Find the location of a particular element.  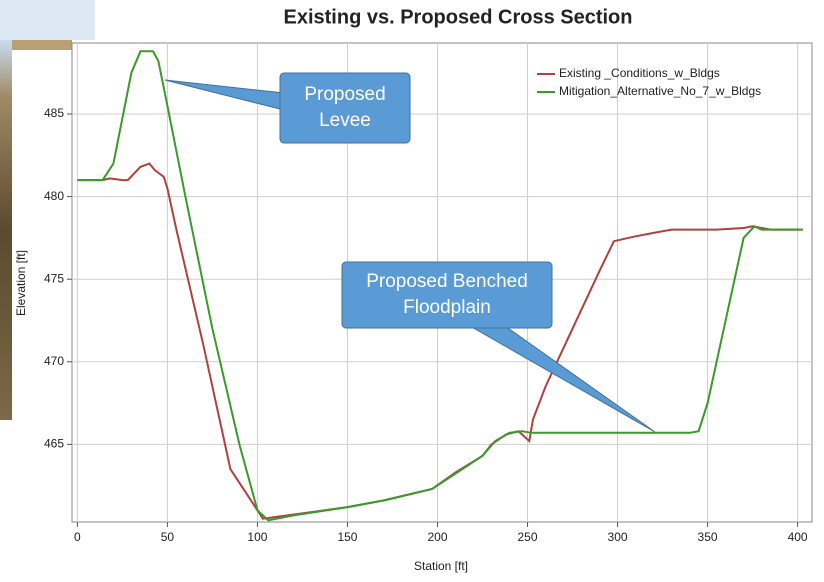

x-tick-label: 150 is located at coordinates (347, 537).